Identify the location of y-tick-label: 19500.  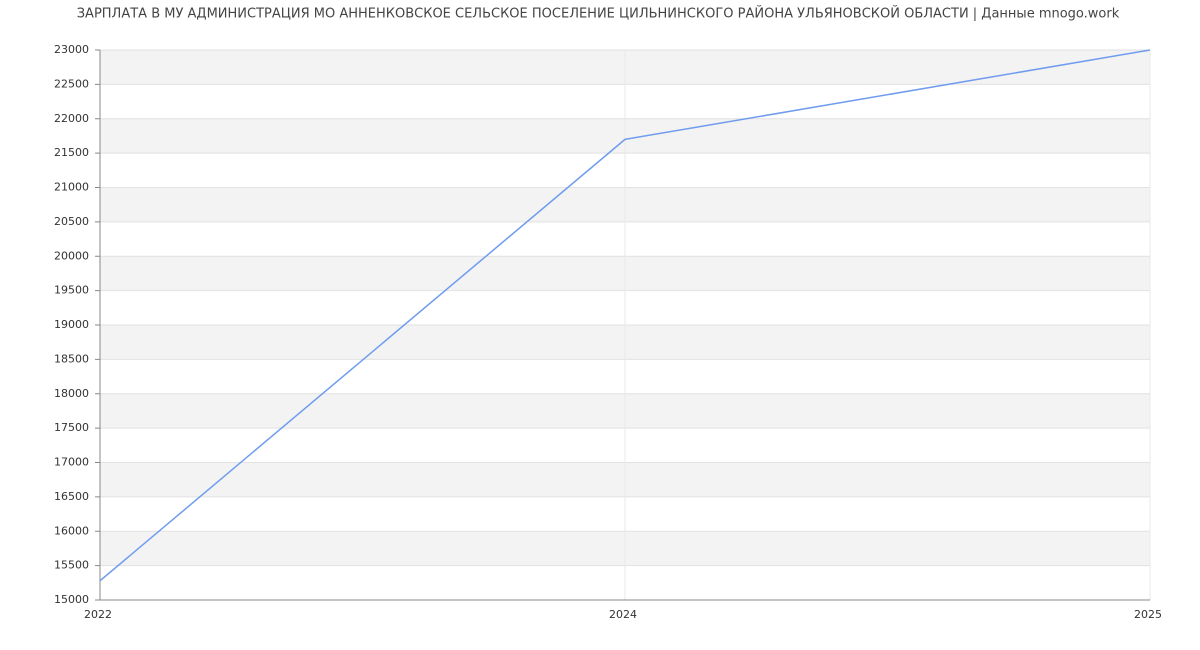
(71, 290).